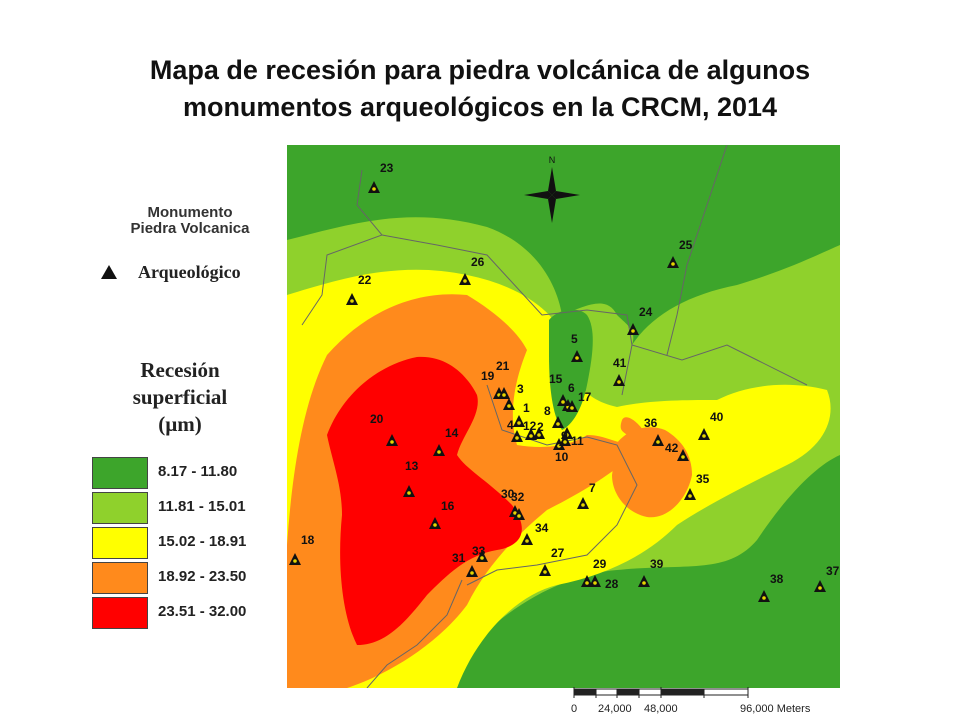 The width and height of the screenshot is (960, 720). Describe the element at coordinates (424, 500) in the screenshot. I see `zone-red` at that location.